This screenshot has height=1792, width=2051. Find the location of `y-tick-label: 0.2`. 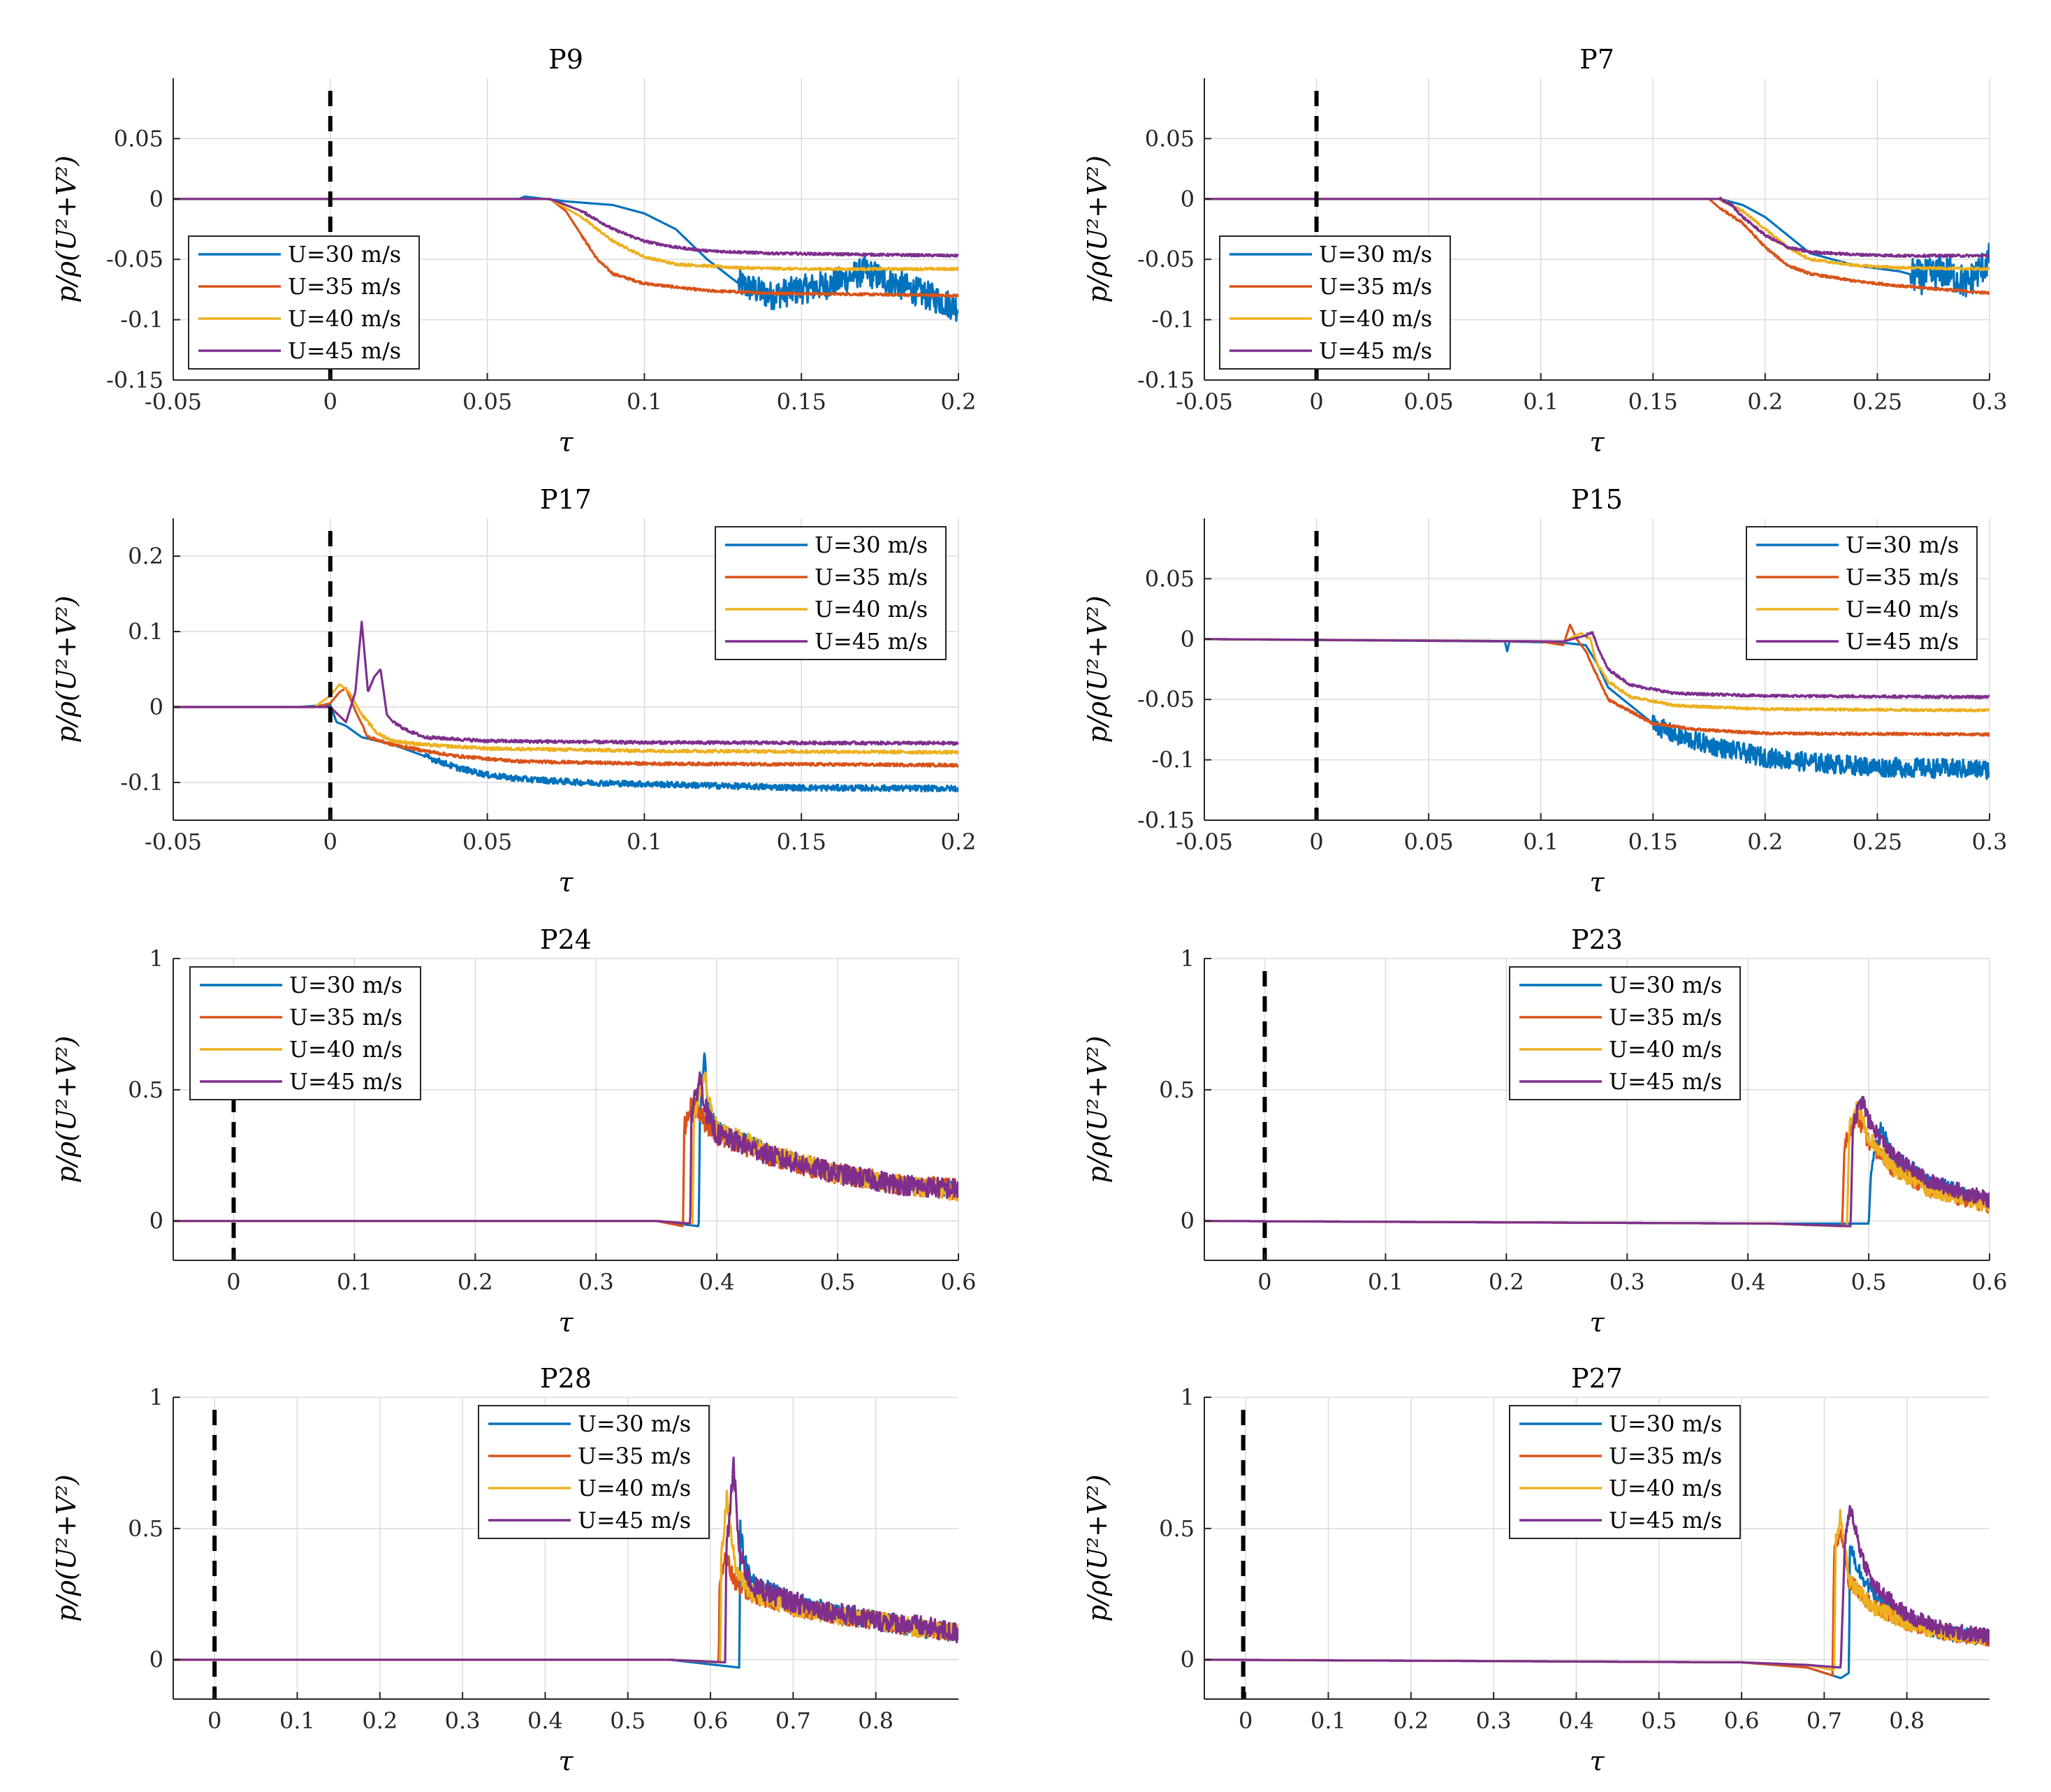

y-tick-label: 0.2 is located at coordinates (145, 556).